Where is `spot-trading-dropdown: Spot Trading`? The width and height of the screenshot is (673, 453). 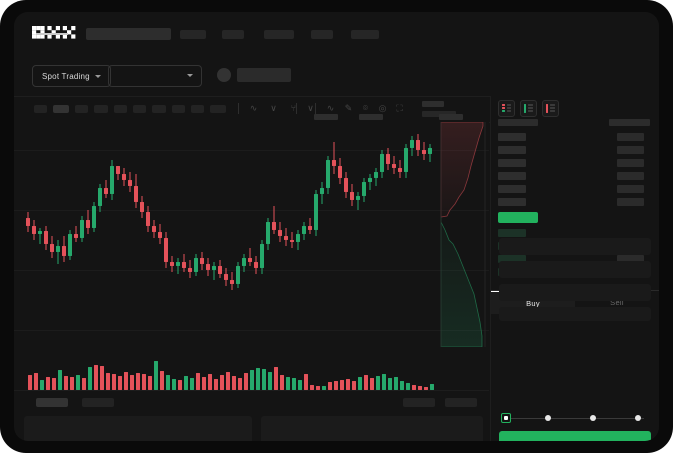 spot-trading-dropdown: Spot Trading is located at coordinates (71, 76).